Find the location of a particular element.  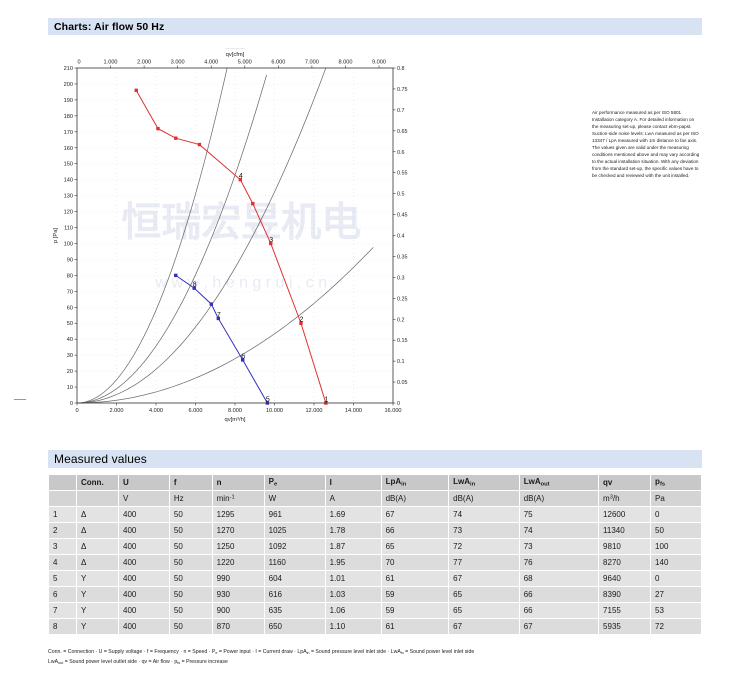

tick-label-left: 40 is located at coordinates (70, 340).